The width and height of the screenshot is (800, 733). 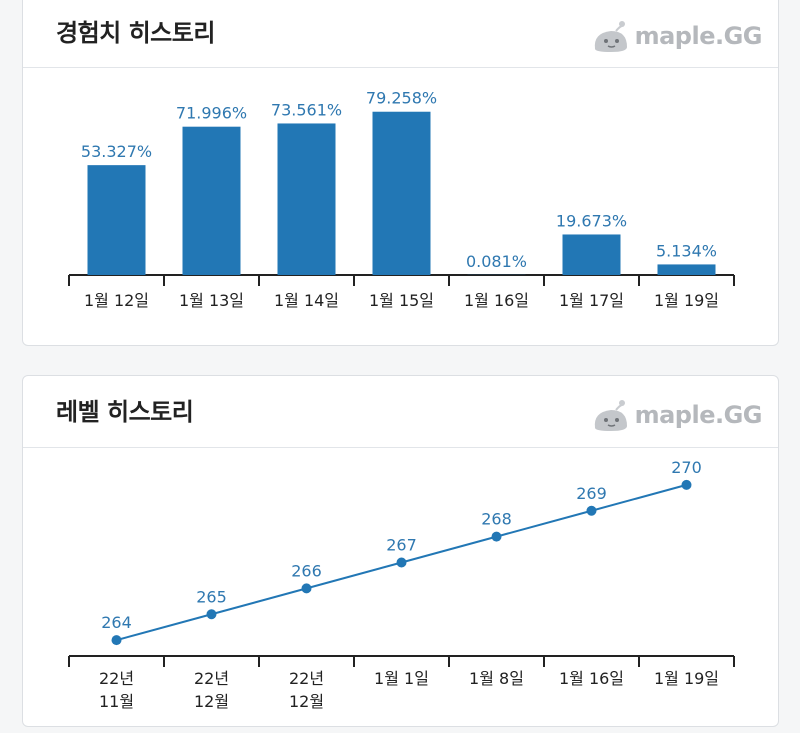 I want to click on x-tick-label: 1월 13일, so click(x=211, y=300).